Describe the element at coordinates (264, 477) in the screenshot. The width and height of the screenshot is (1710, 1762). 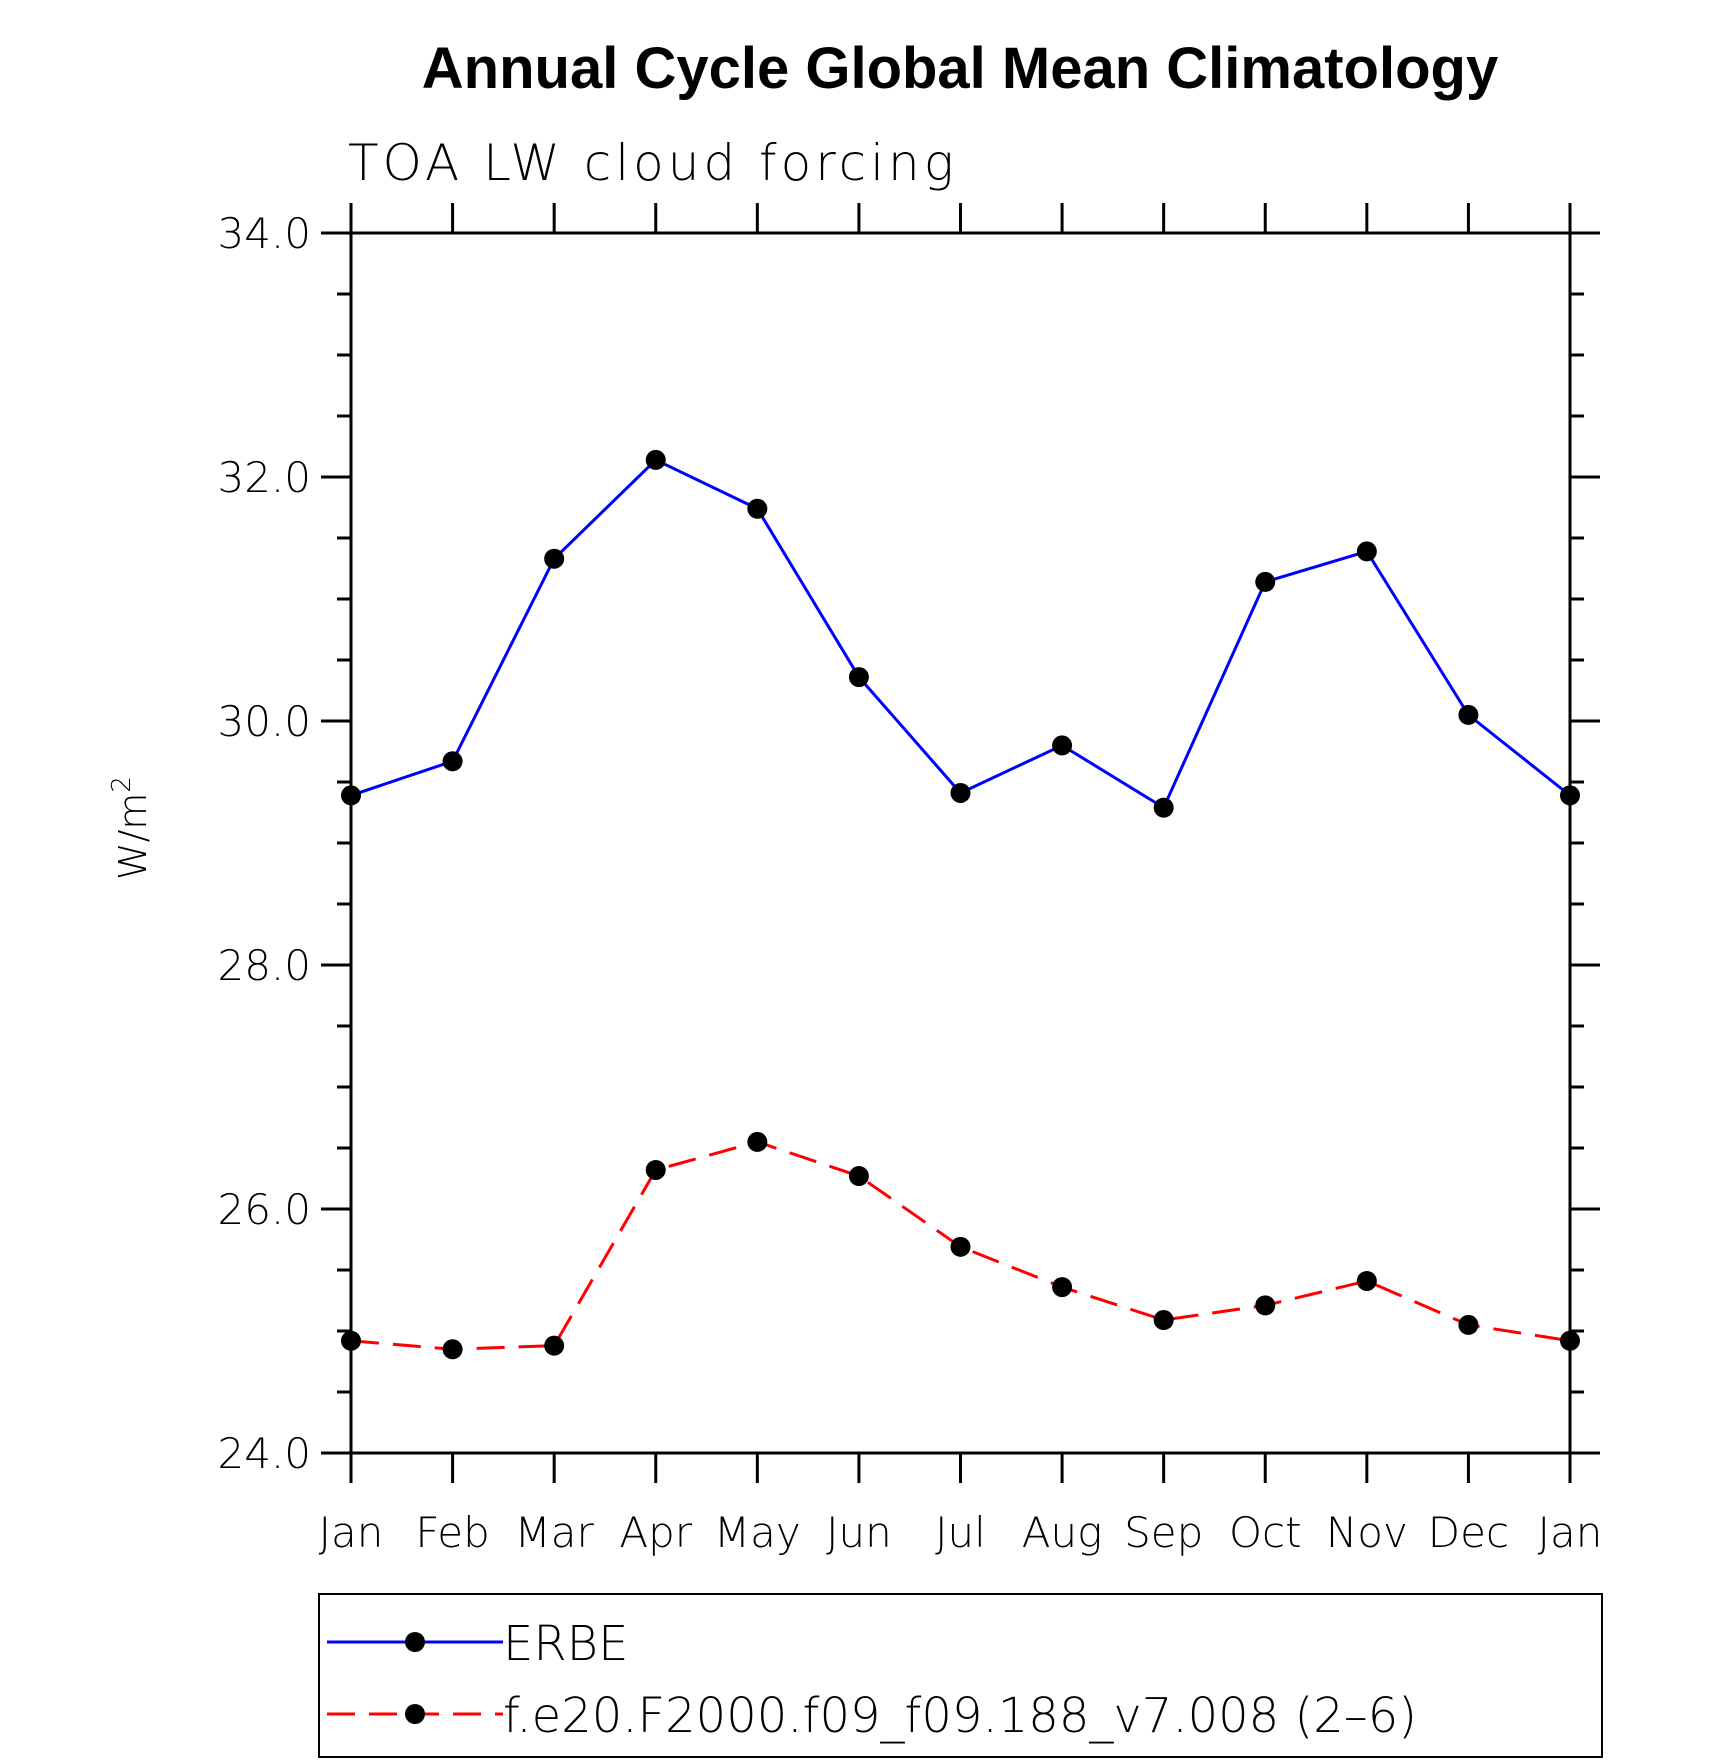
I see `y-tick-label: 32.0` at that location.